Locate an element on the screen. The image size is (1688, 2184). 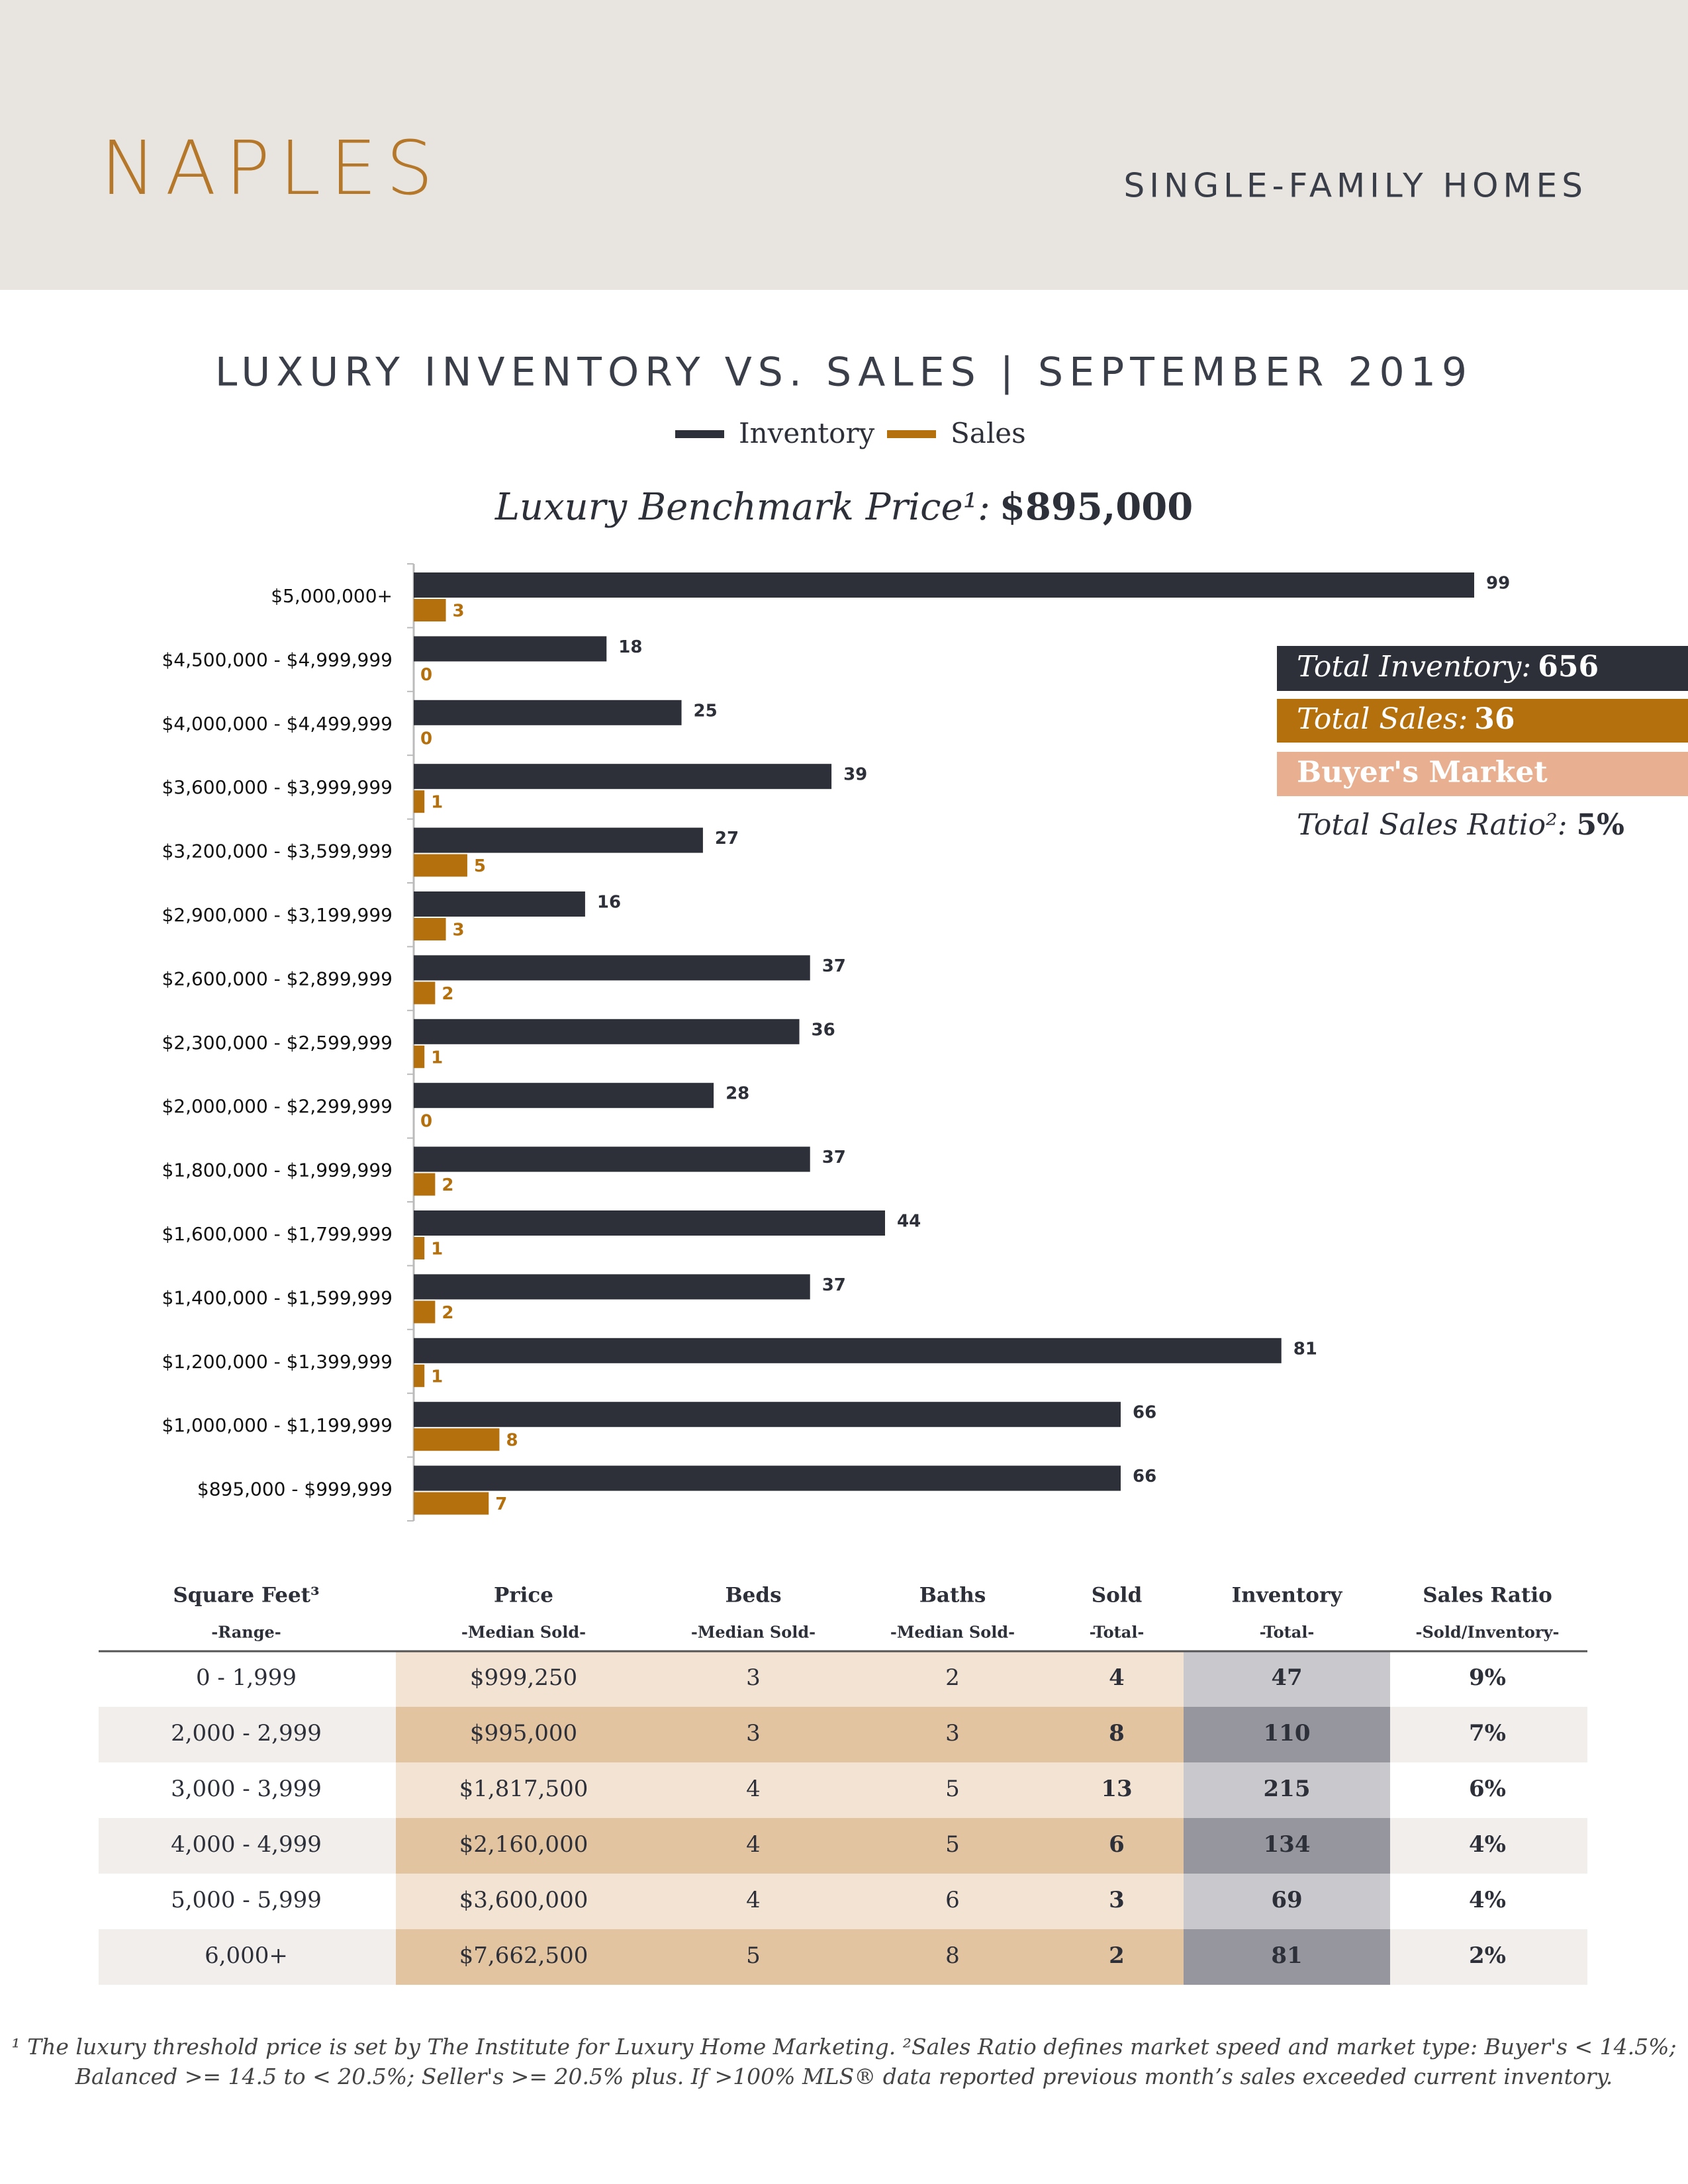
table-cell: 9% is located at coordinates (1487, 1678).